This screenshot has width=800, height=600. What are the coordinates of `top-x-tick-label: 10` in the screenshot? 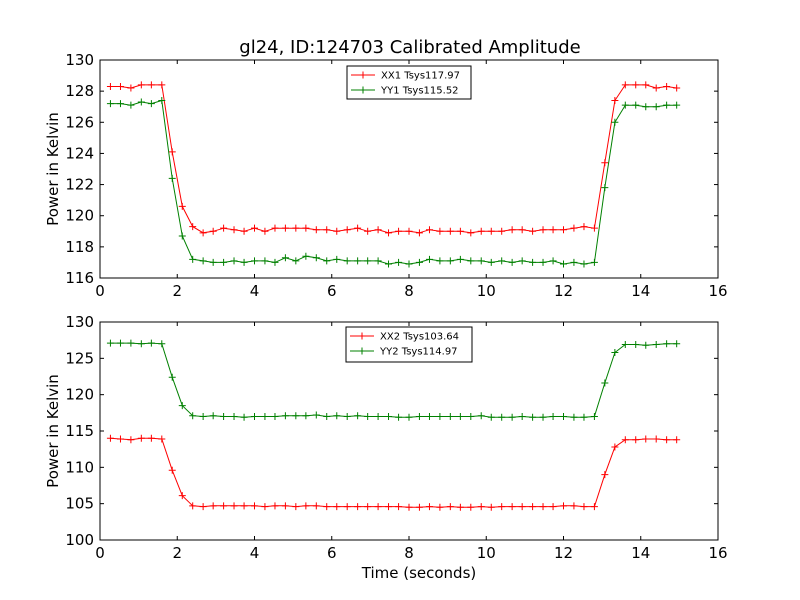 It's located at (486, 291).